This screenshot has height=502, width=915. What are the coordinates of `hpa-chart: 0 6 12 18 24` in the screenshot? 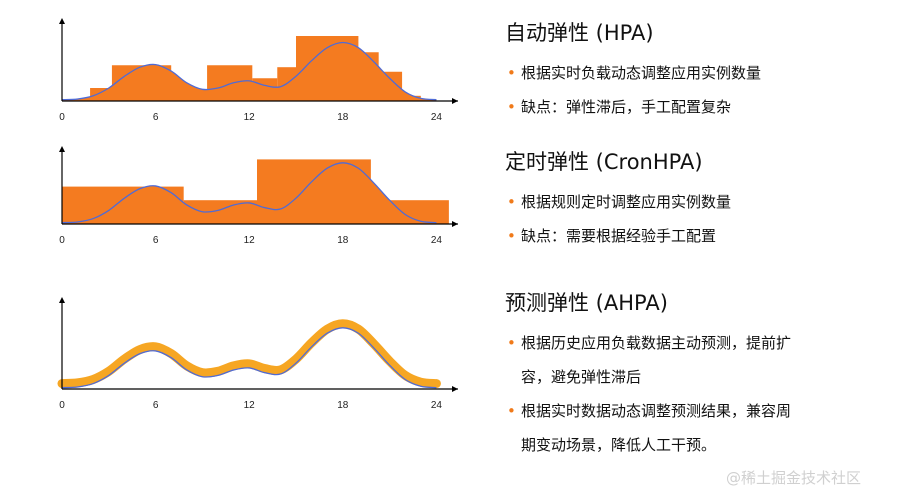 It's located at (258, 70).